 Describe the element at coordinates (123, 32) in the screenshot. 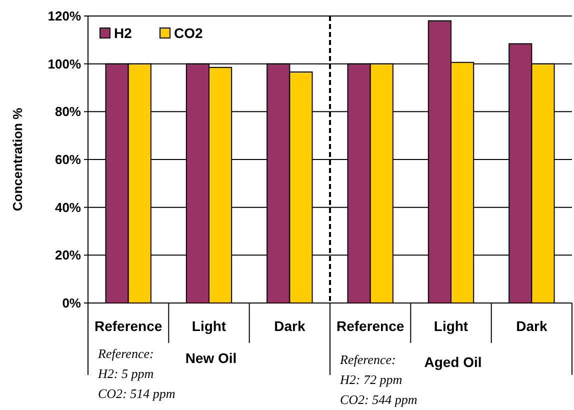

I see `legend-label: H2` at that location.